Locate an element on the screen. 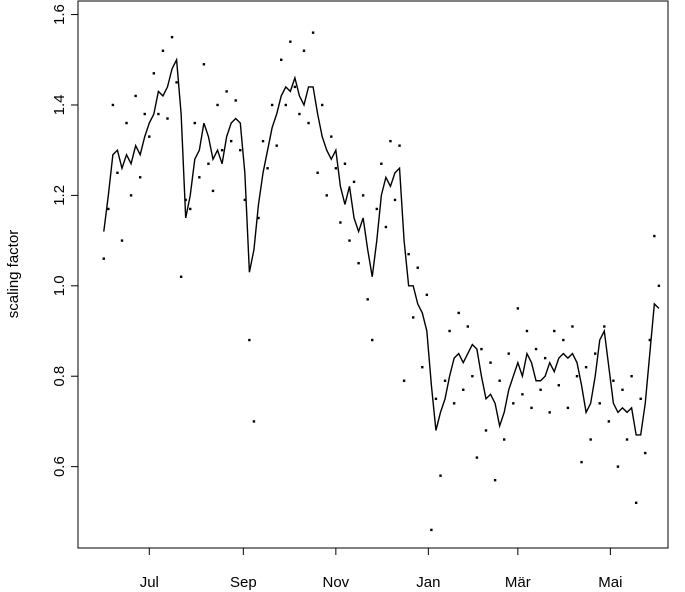 This screenshot has height=592, width=685. x-tick-label: Nov is located at coordinates (335, 582).